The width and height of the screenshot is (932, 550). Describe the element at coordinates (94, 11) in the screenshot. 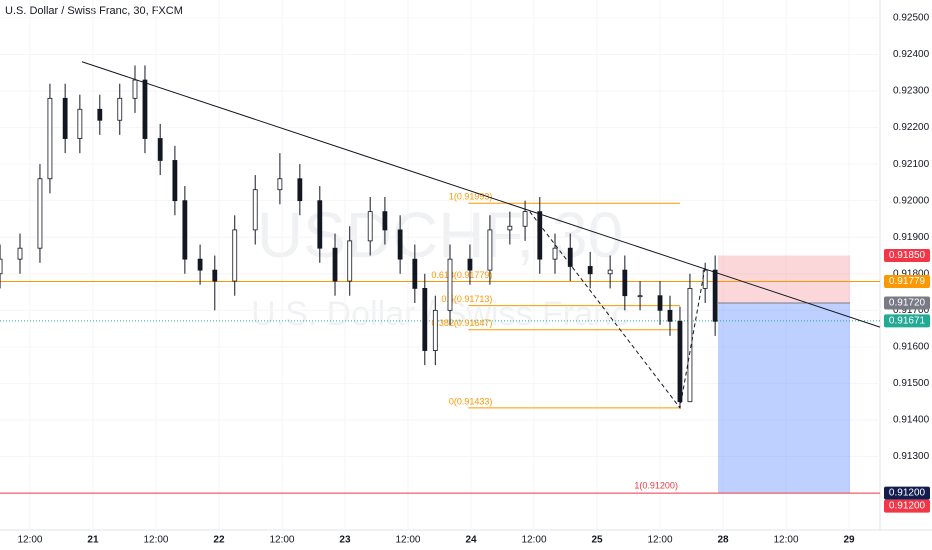

I see `chart-title: U.S. Dollar / Swiss Franc, 30, FXCM` at that location.